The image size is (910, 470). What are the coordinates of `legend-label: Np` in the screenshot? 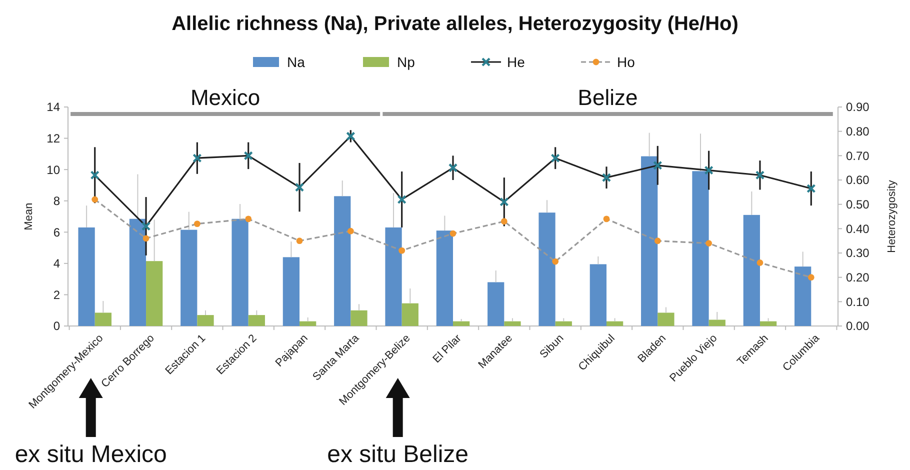 It's located at (406, 62).